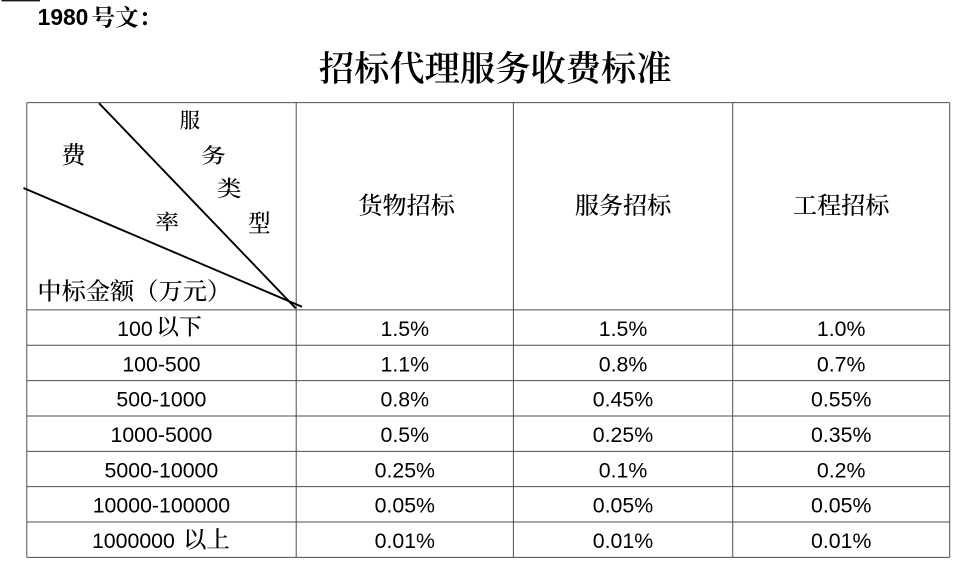  What do you see at coordinates (623, 400) in the screenshot?
I see `svg-text: 0.45%` at bounding box center [623, 400].